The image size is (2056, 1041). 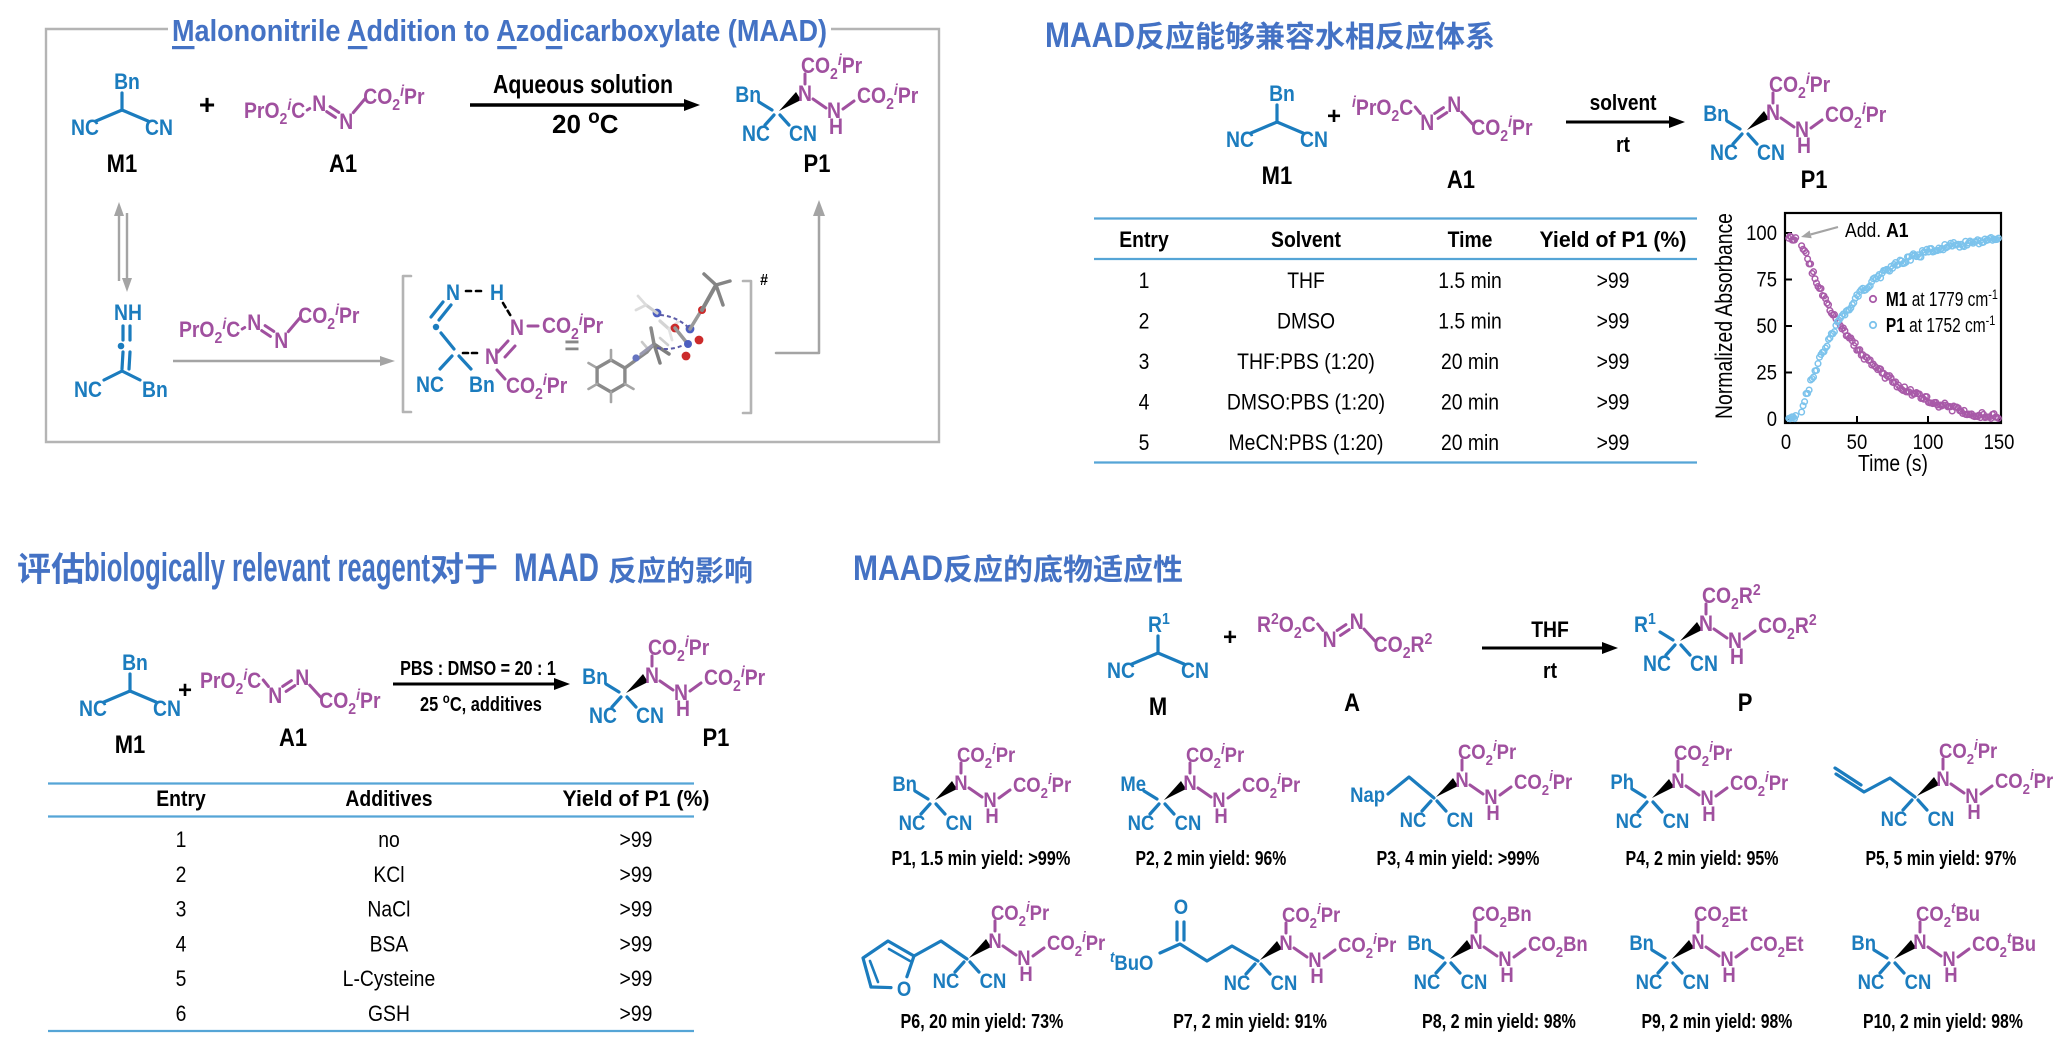 I want to click on svg-text: P3, 4 min yield: >99%, so click(x=1458, y=858).